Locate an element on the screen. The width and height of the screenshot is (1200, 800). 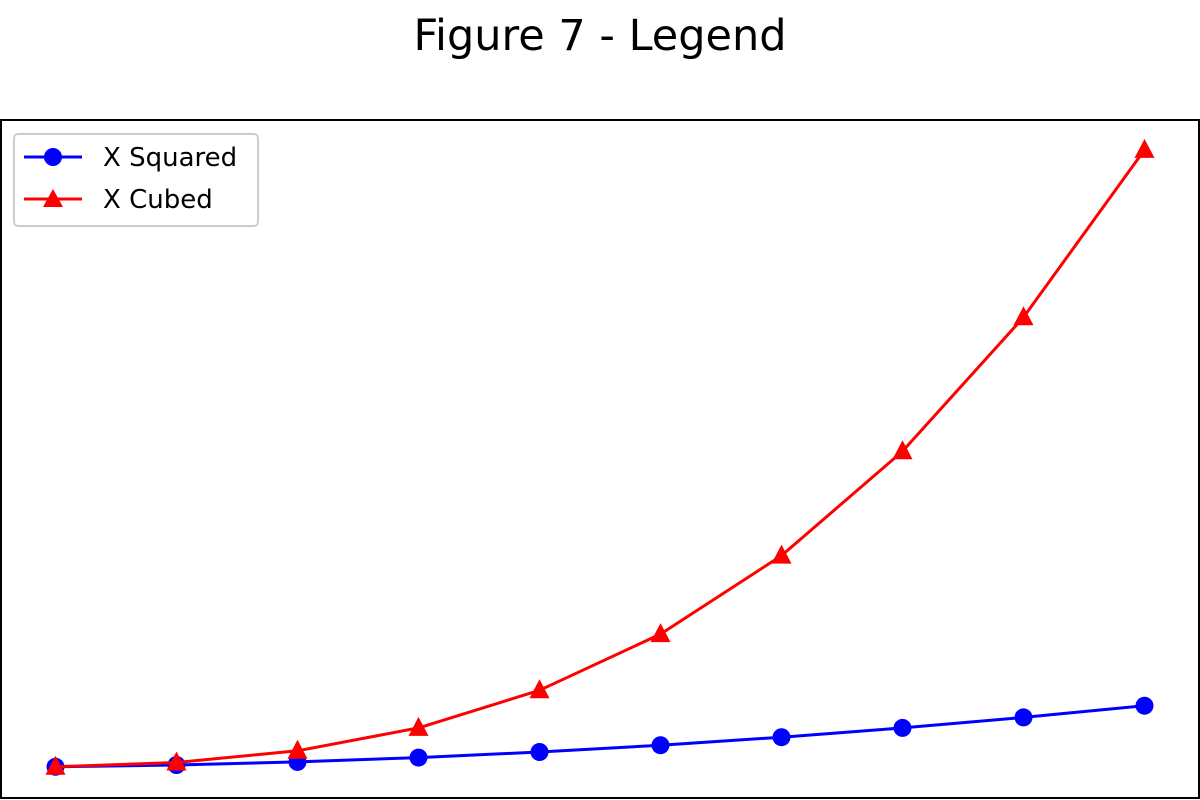
legend-marker-x-squared is located at coordinates (53, 157).